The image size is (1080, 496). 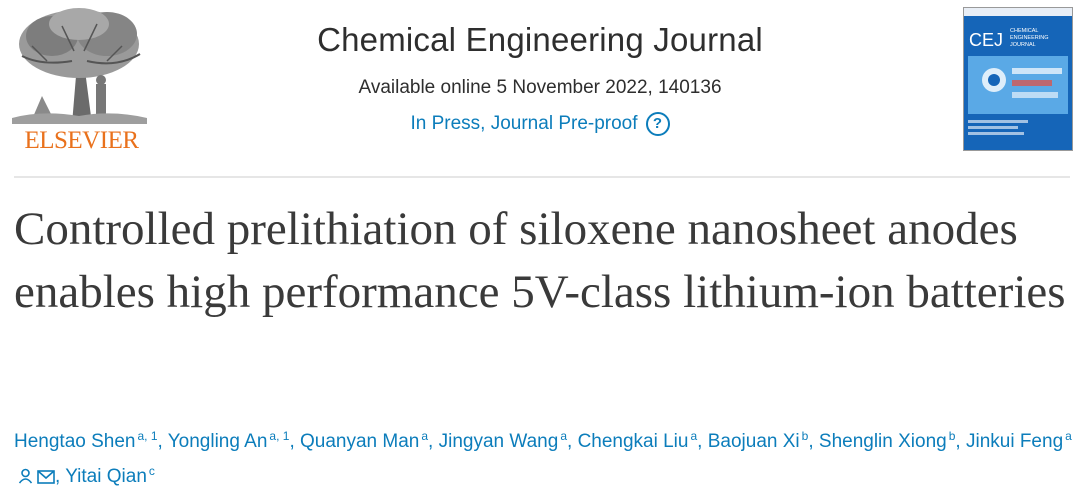 I want to click on author-link: Chengkai Liu a, so click(x=637, y=440).